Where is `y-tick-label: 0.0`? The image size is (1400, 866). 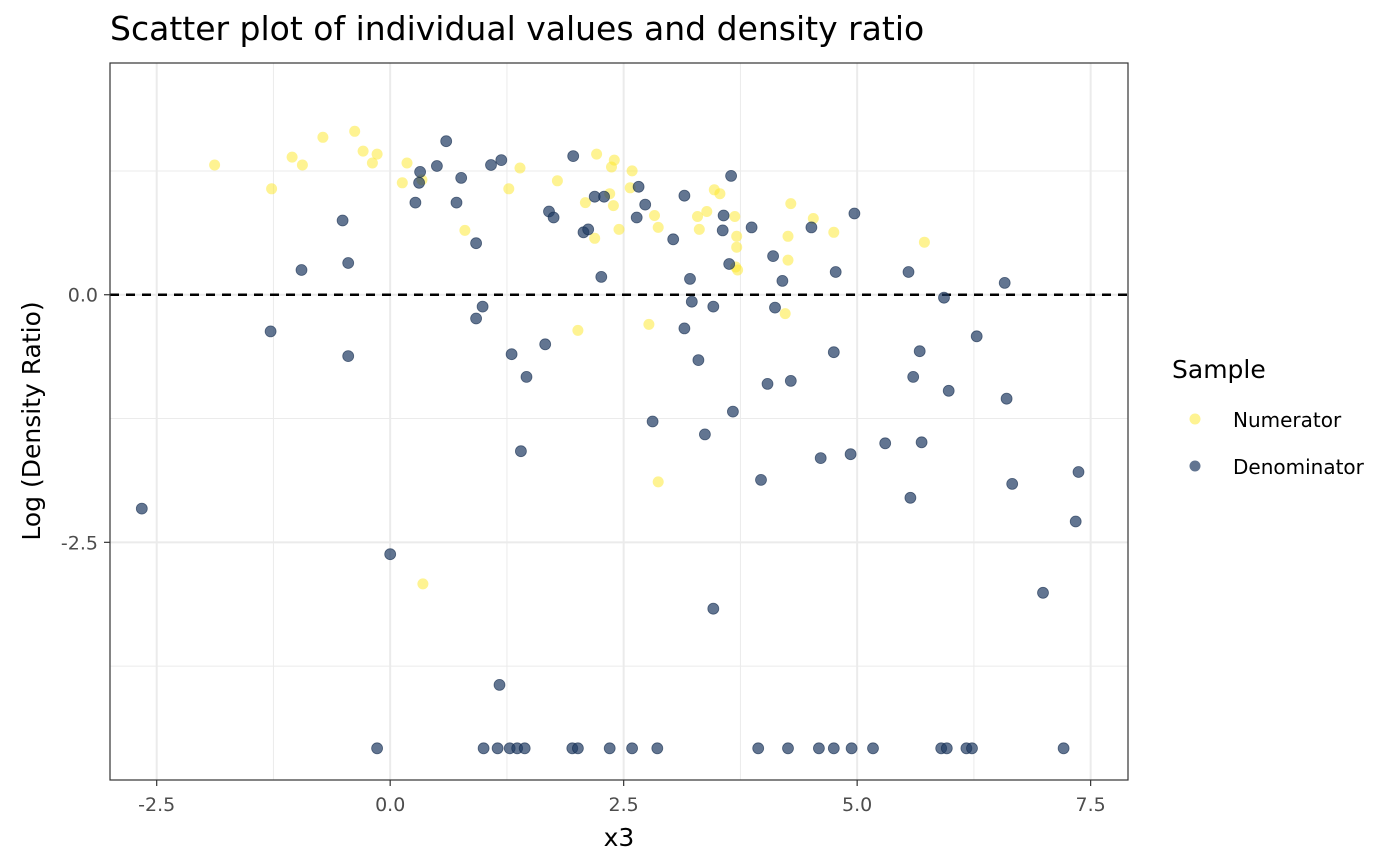 y-tick-label: 0.0 is located at coordinates (83, 296).